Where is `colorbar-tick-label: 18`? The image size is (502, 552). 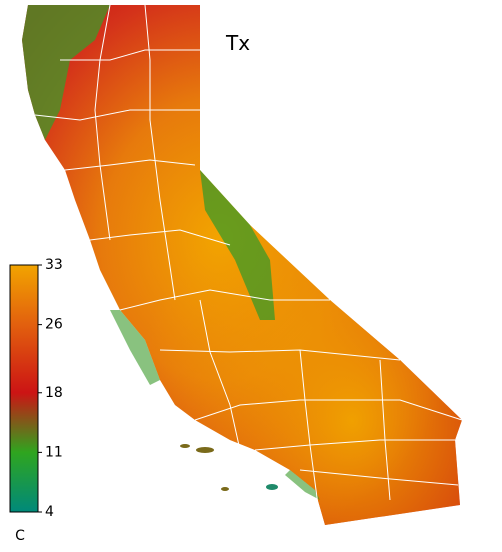 colorbar-tick-label: 18 is located at coordinates (54, 393).